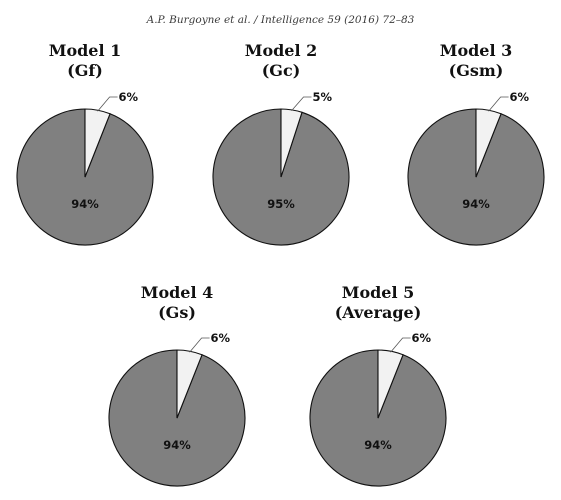  Describe the element at coordinates (85, 70) in the screenshot. I see `pie-subtitle: (Gf)` at that location.